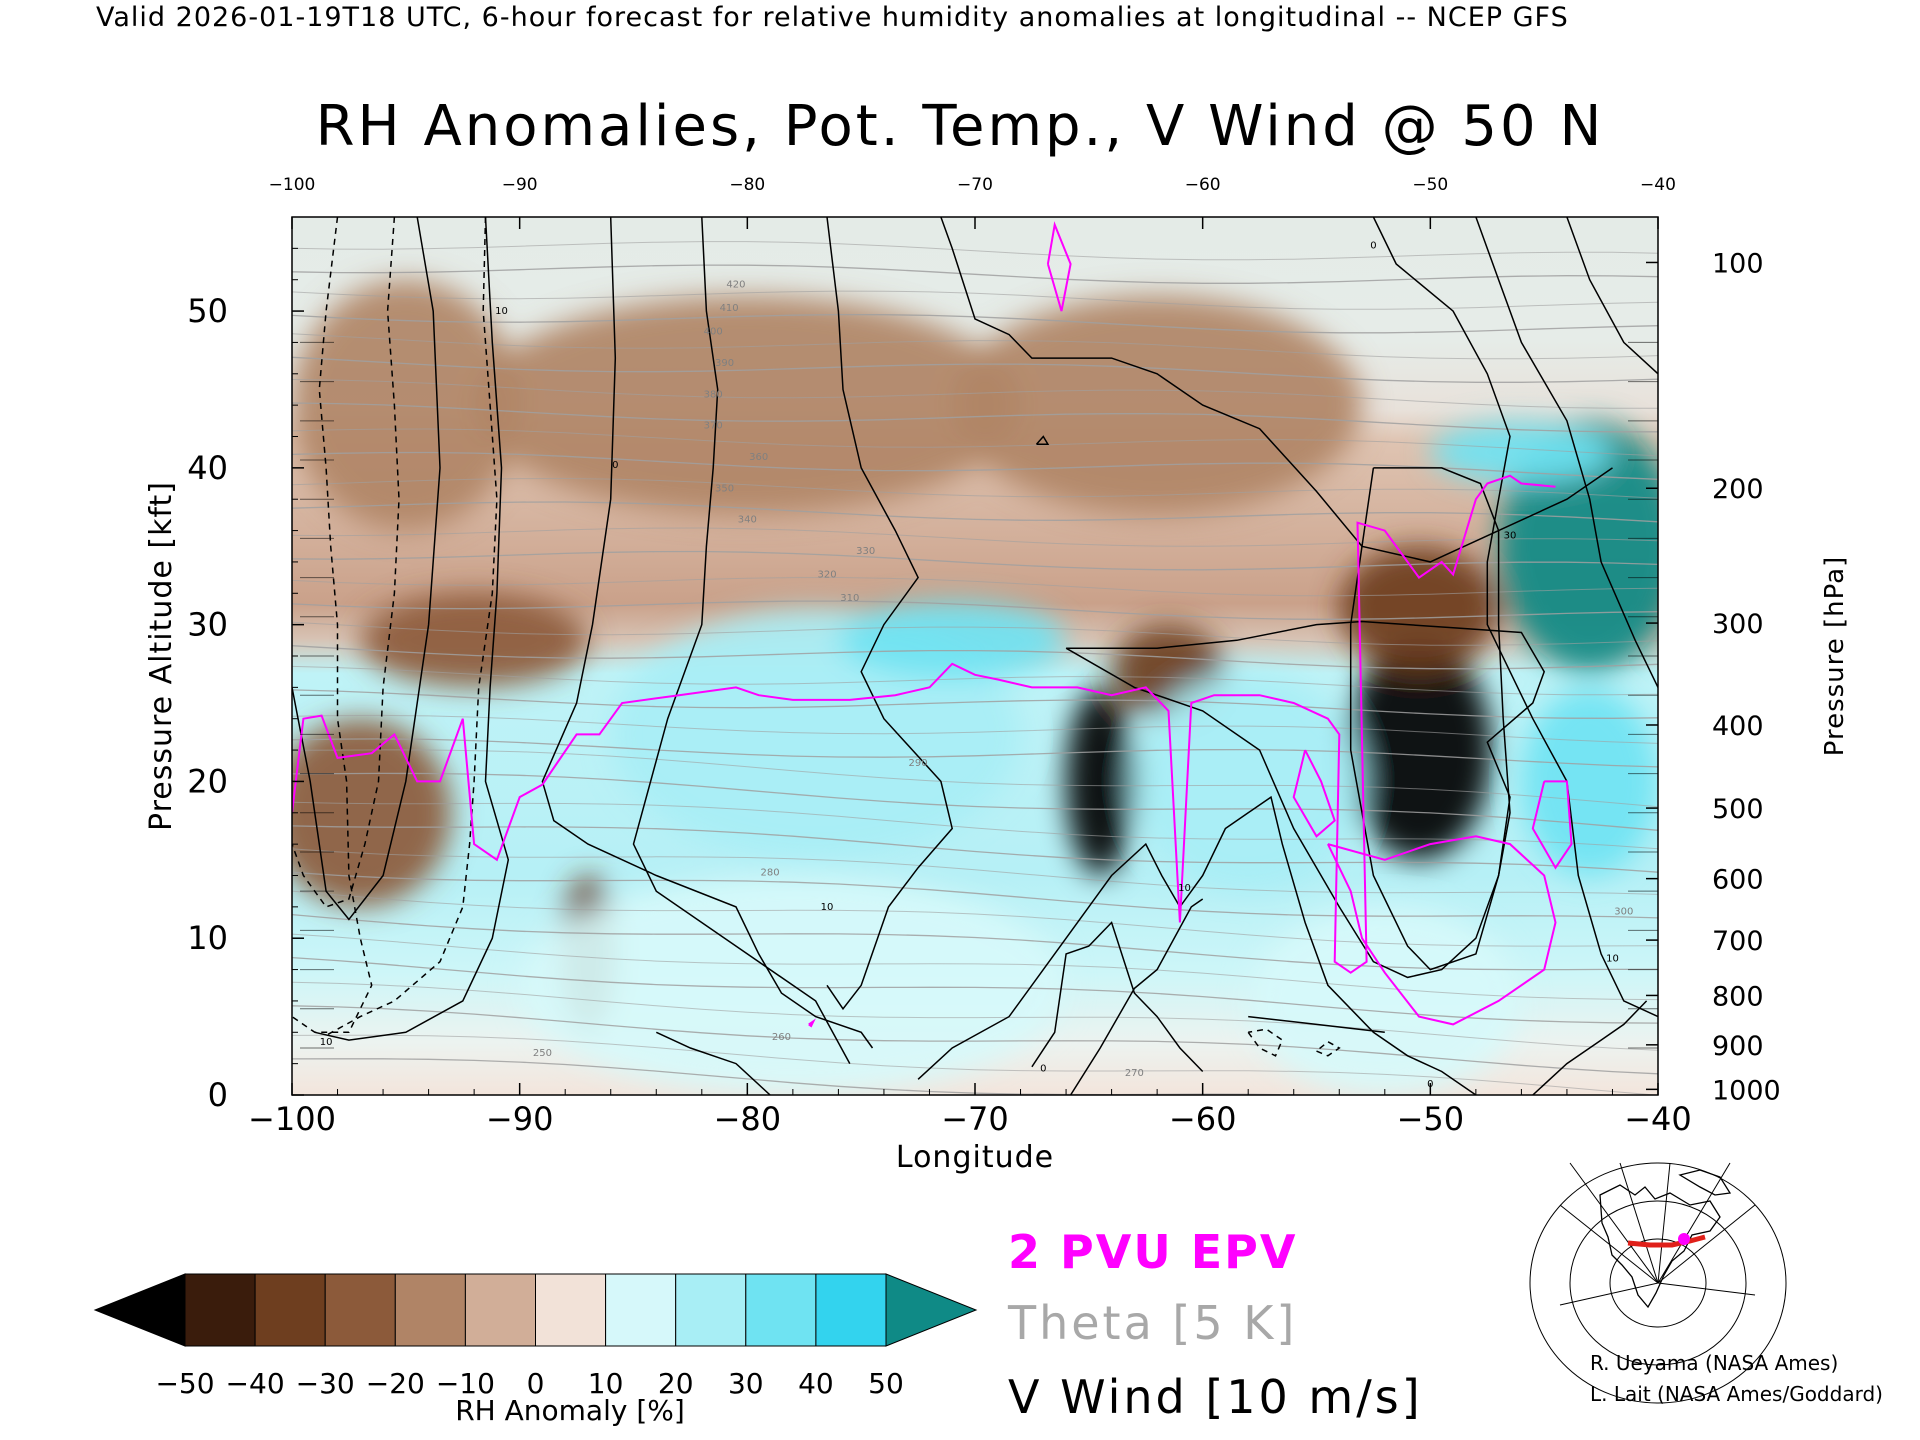 Image resolution: width=1920 pixels, height=1440 pixels. Describe the element at coordinates (1738, 726) in the screenshot. I see `pressure-tick-label: 400` at that location.